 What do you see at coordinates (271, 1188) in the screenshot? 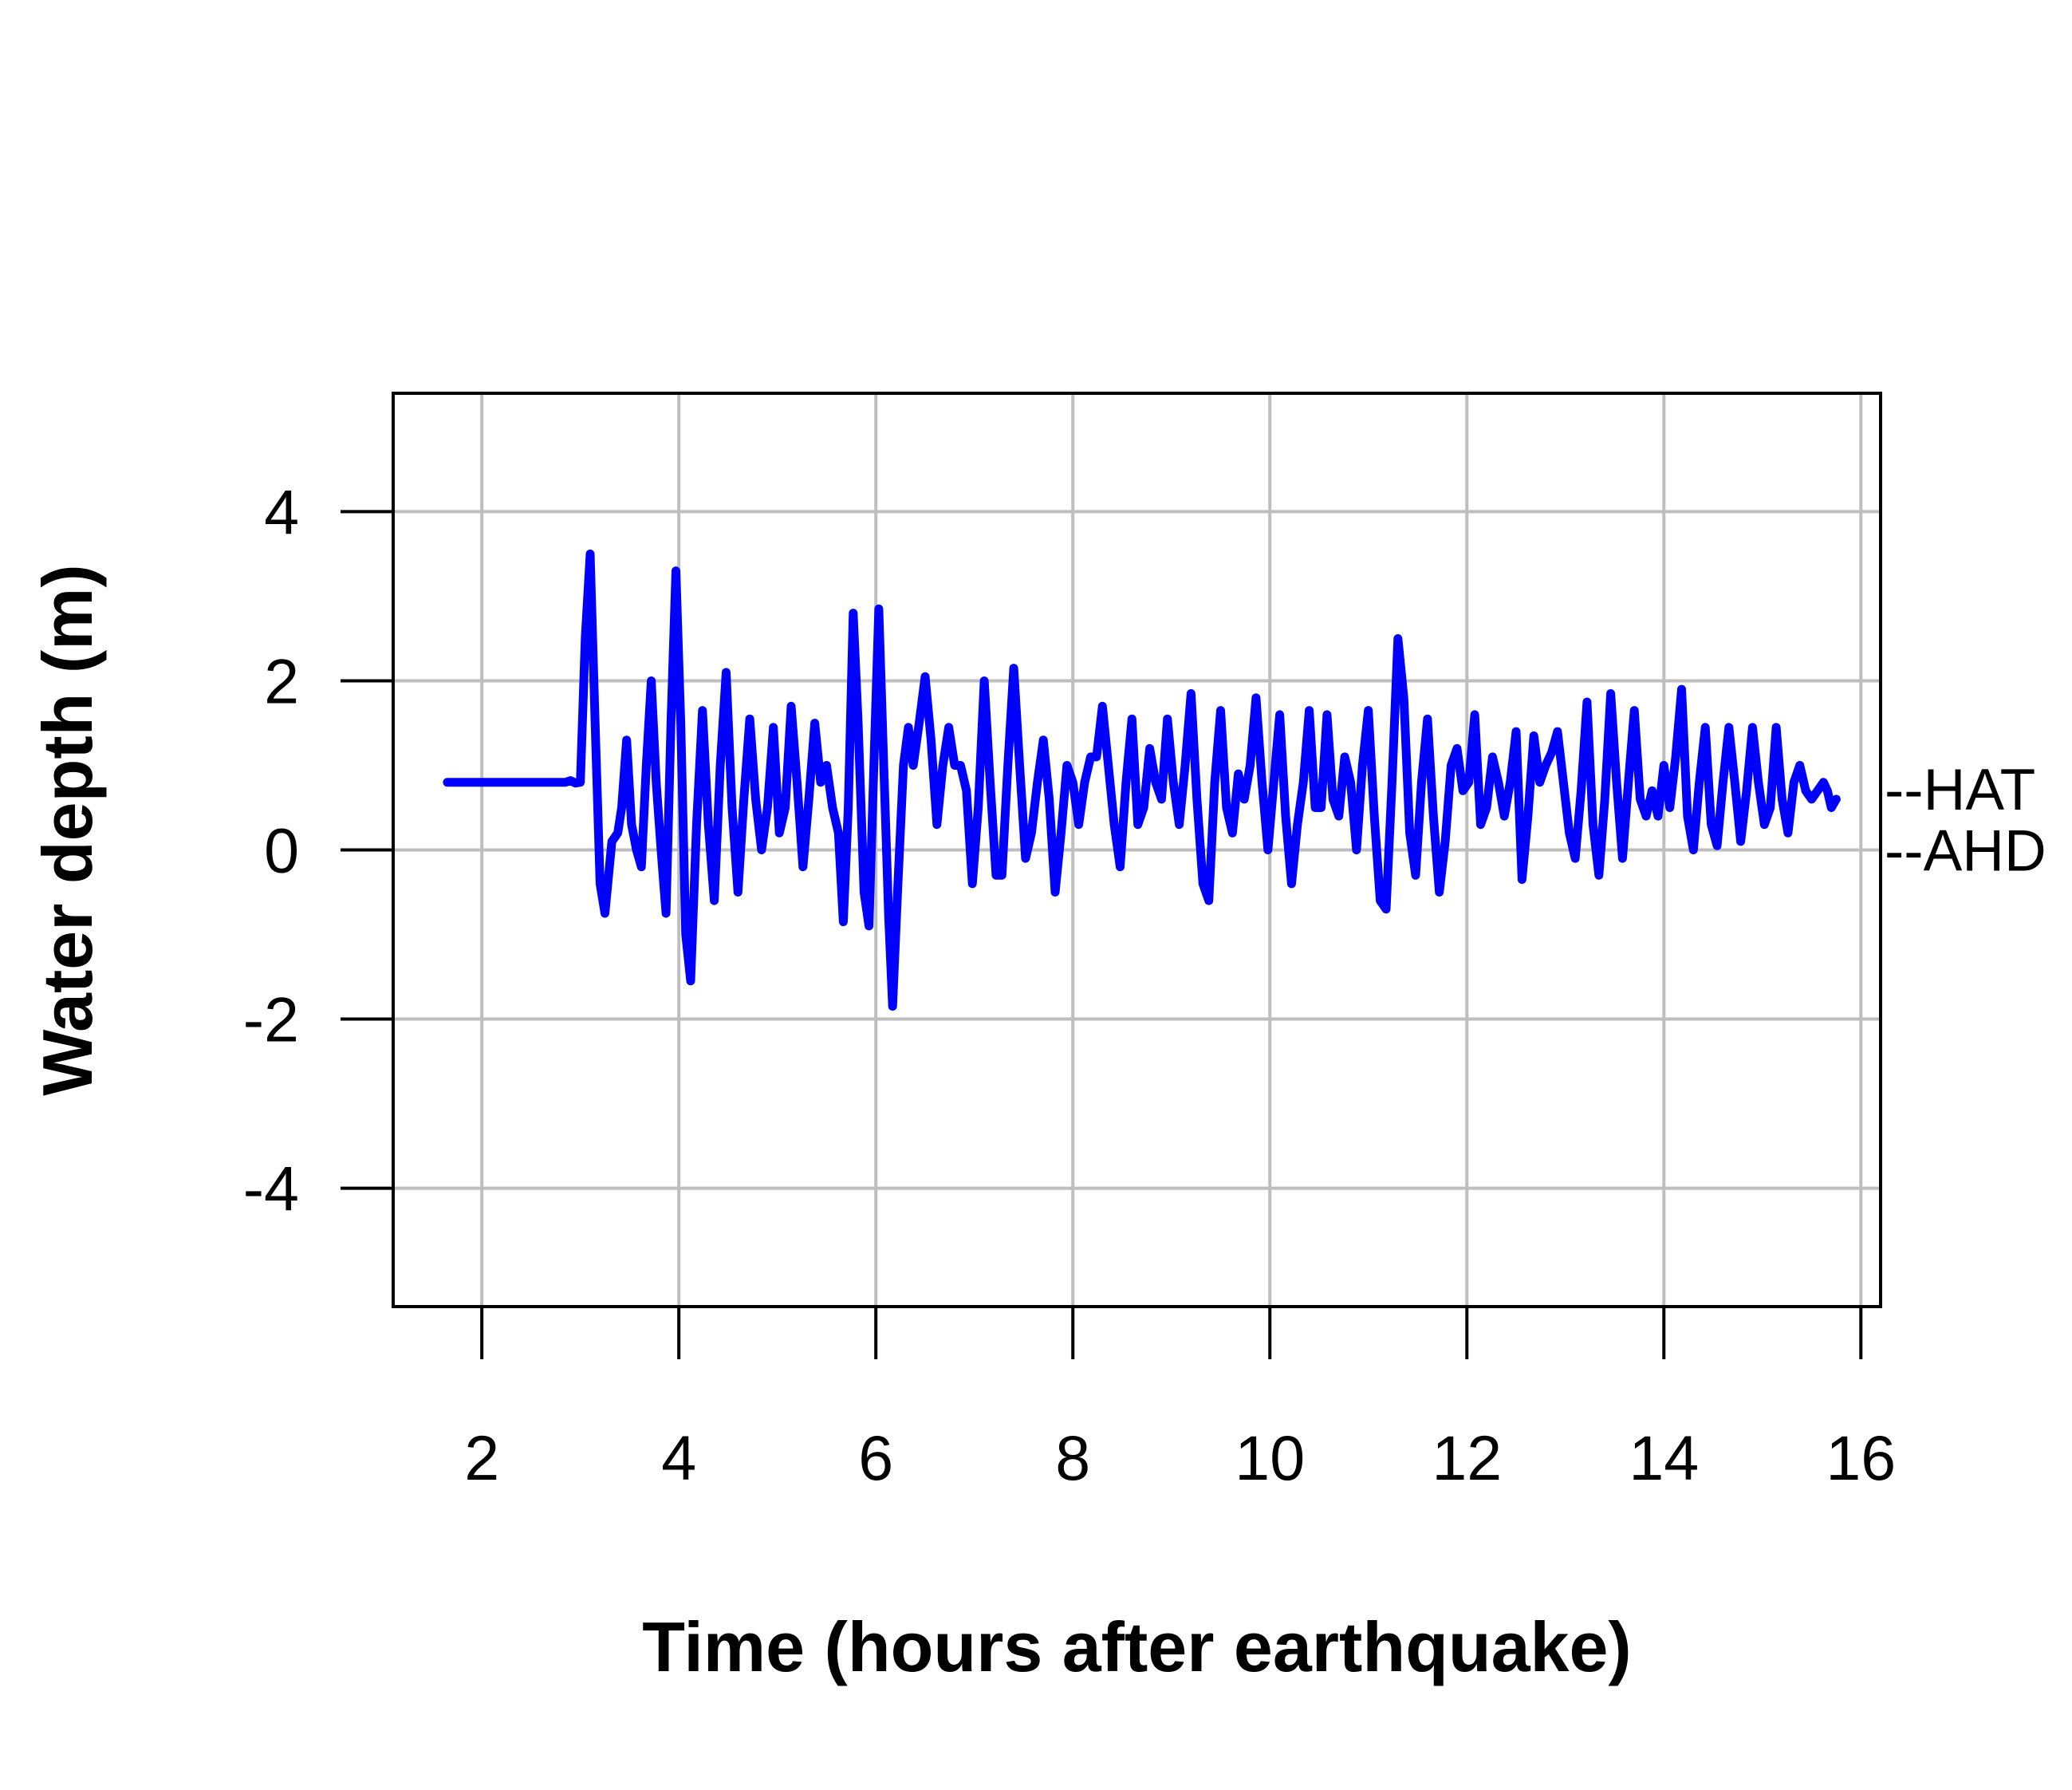
I see `y-tick-label: -4` at bounding box center [271, 1188].